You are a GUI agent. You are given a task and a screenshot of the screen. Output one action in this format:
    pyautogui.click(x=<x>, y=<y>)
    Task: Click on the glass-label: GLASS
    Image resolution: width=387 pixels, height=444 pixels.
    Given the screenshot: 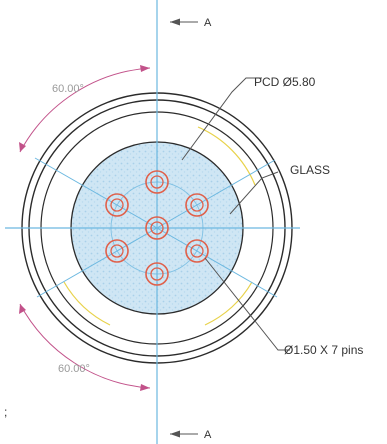 What is the action you would take?
    pyautogui.click(x=310, y=170)
    